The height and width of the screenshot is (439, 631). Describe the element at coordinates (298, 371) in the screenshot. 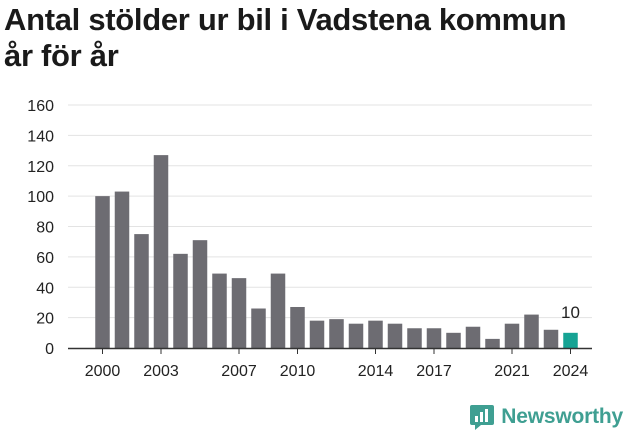

I see `x-tick-label-2010: 2010` at that location.